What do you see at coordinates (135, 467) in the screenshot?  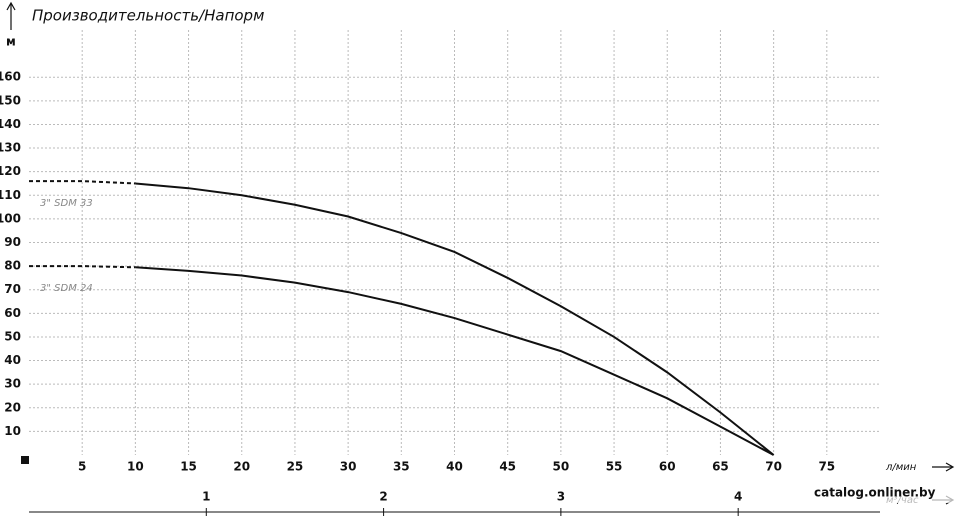 I see `x-tick-label: 10` at bounding box center [135, 467].